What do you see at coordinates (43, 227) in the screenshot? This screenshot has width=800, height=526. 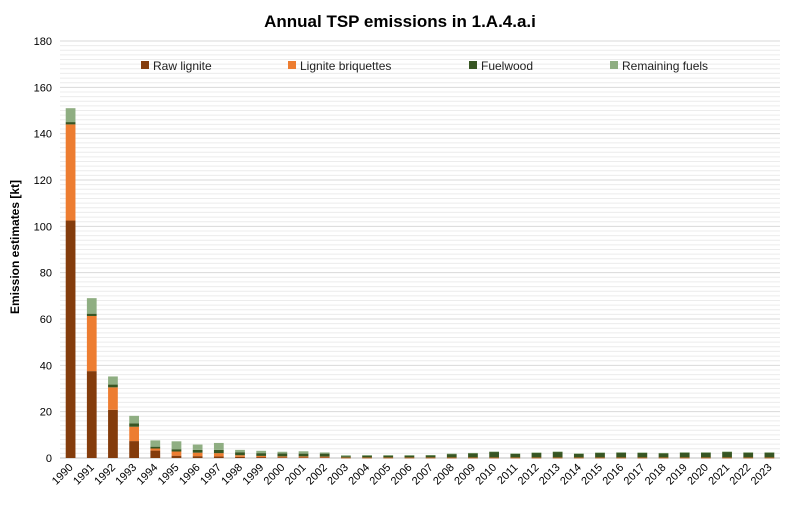 I see `y-tick-label: 100` at bounding box center [43, 227].